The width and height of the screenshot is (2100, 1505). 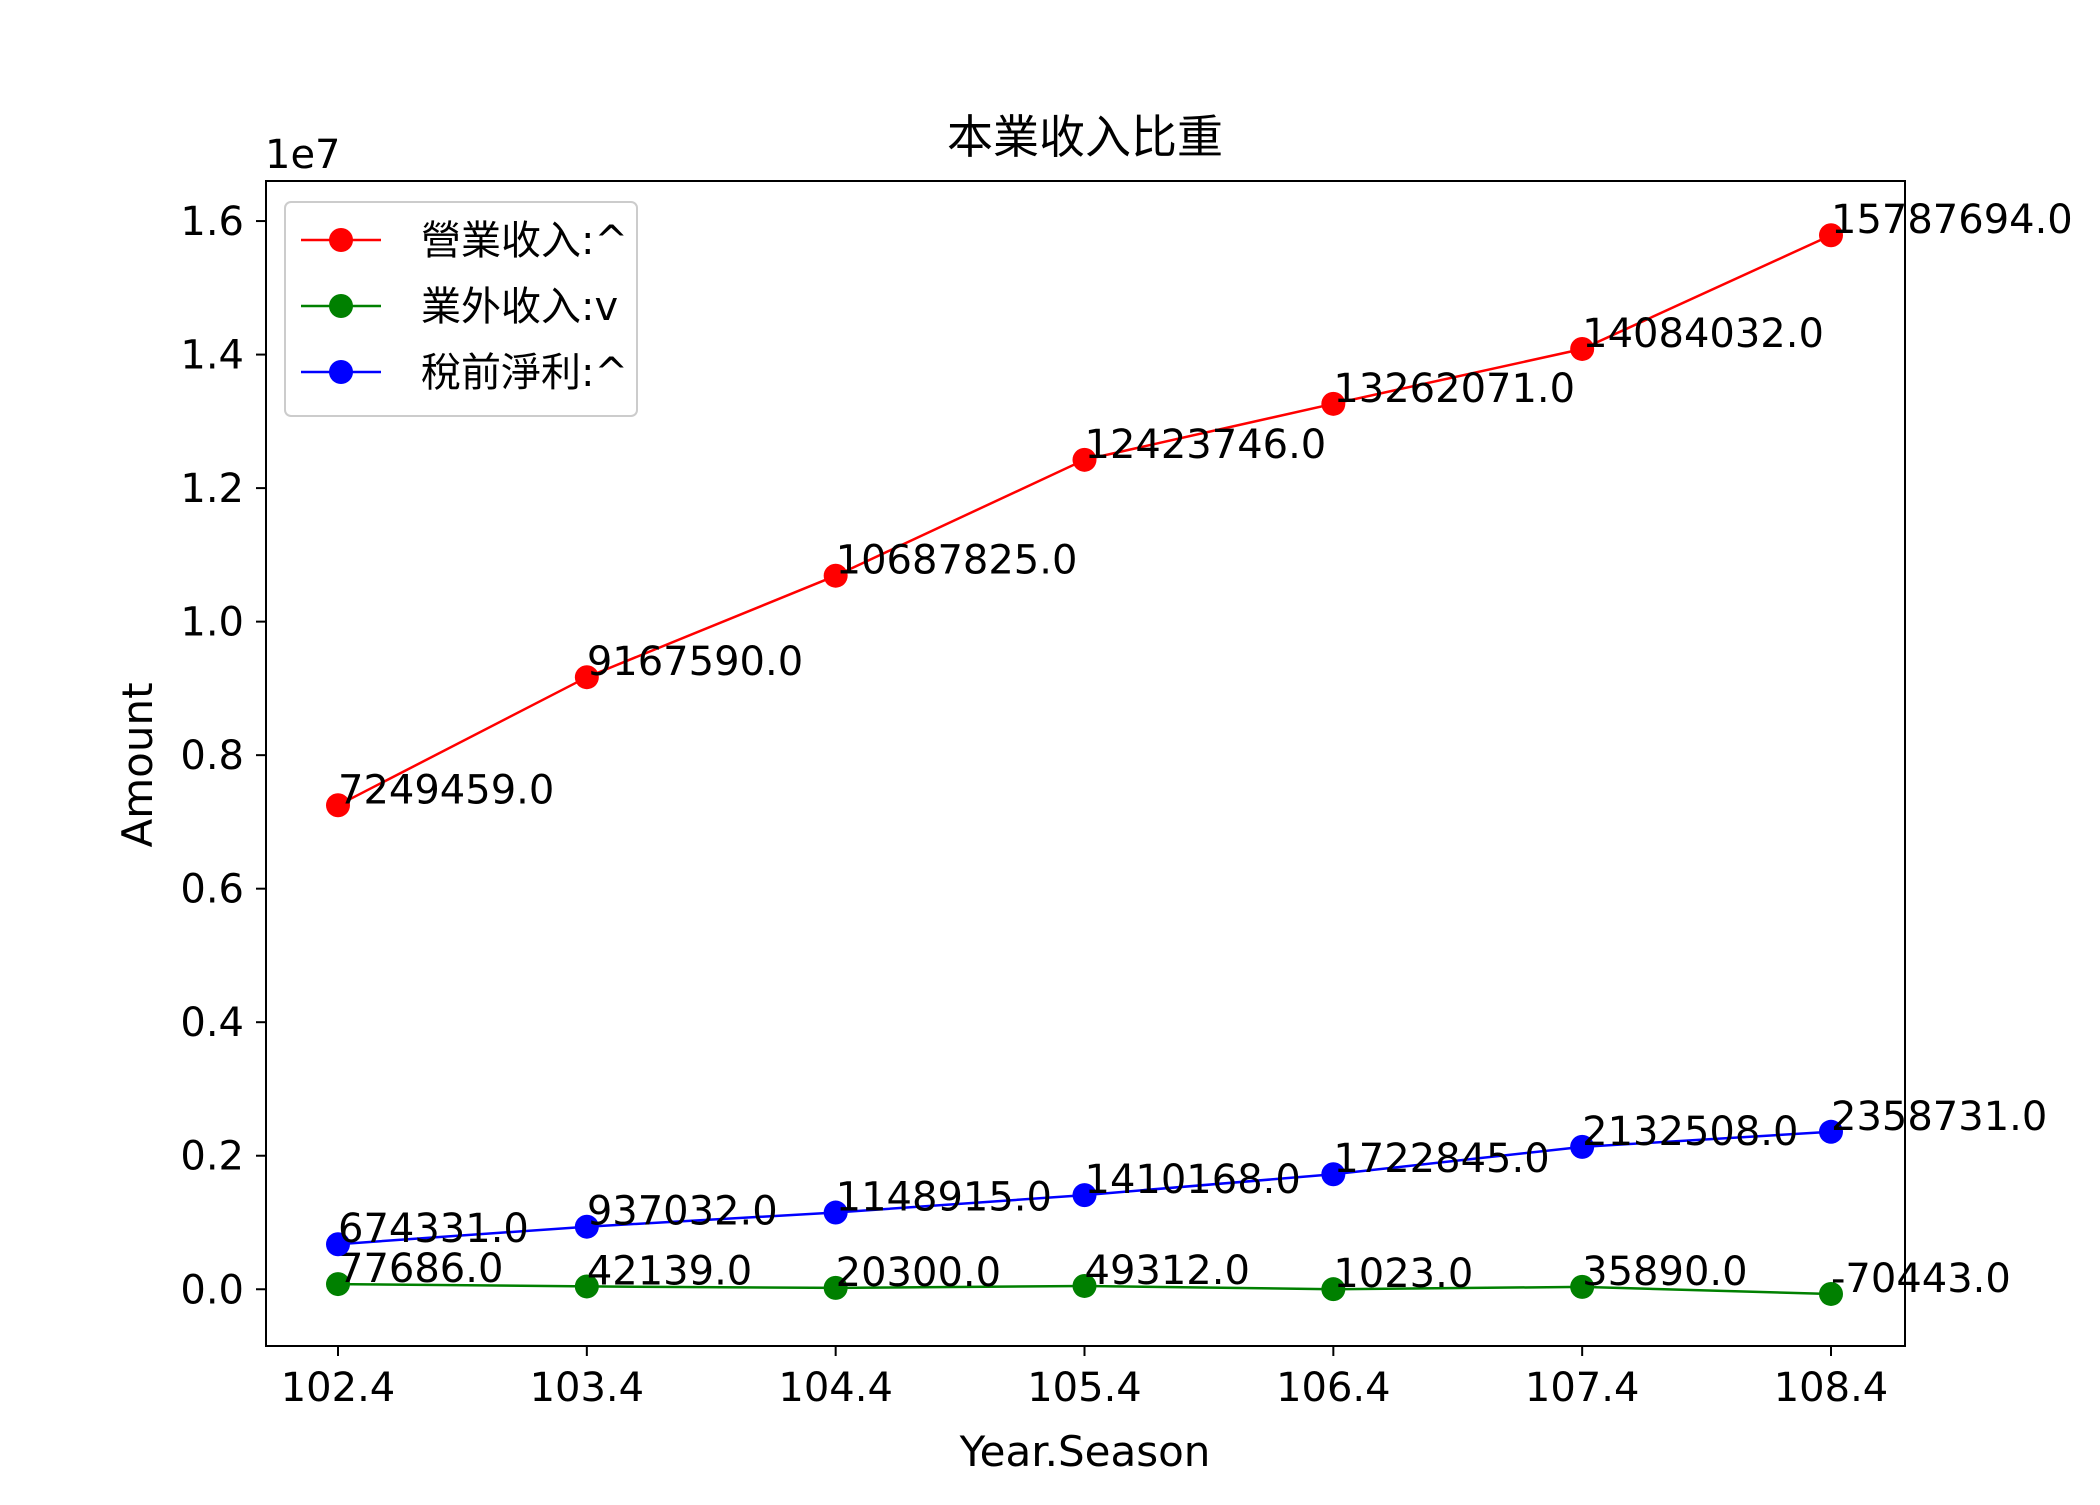 I want to click on y-tick-label: 0.8, so click(x=212, y=756).